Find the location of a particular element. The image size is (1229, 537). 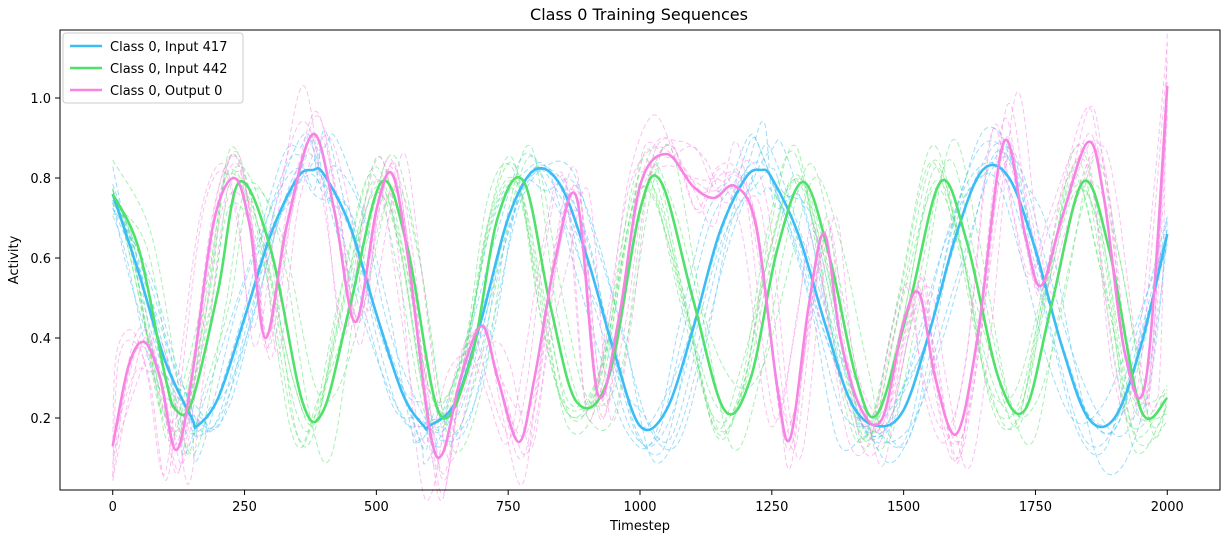

y-tick-label: 0.6 is located at coordinates (40, 259).